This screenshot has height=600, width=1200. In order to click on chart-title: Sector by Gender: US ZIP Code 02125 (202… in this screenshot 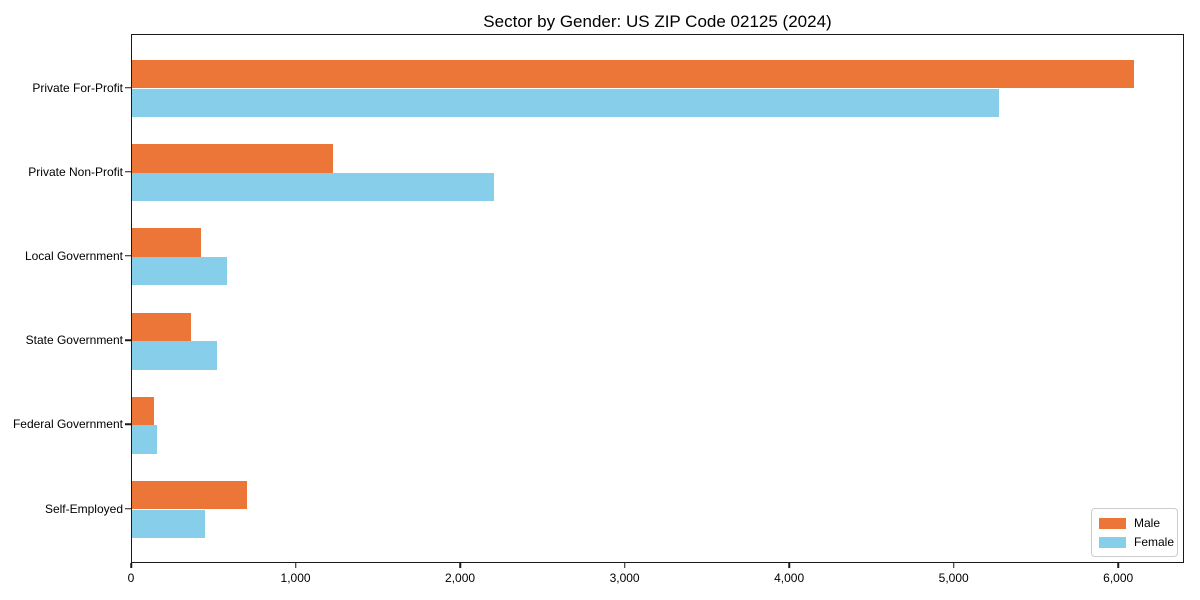, I will do `click(657, 21)`.